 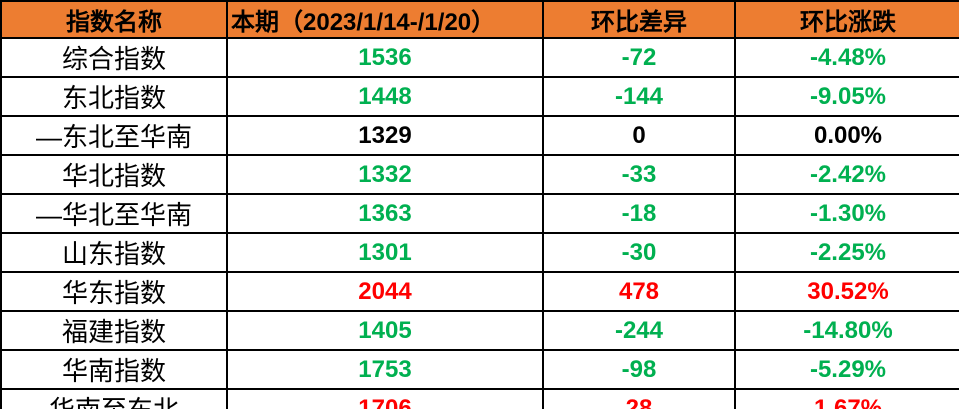 What do you see at coordinates (846, 369) in the screenshot?
I see `pct-value-cell: -5.29%` at bounding box center [846, 369].